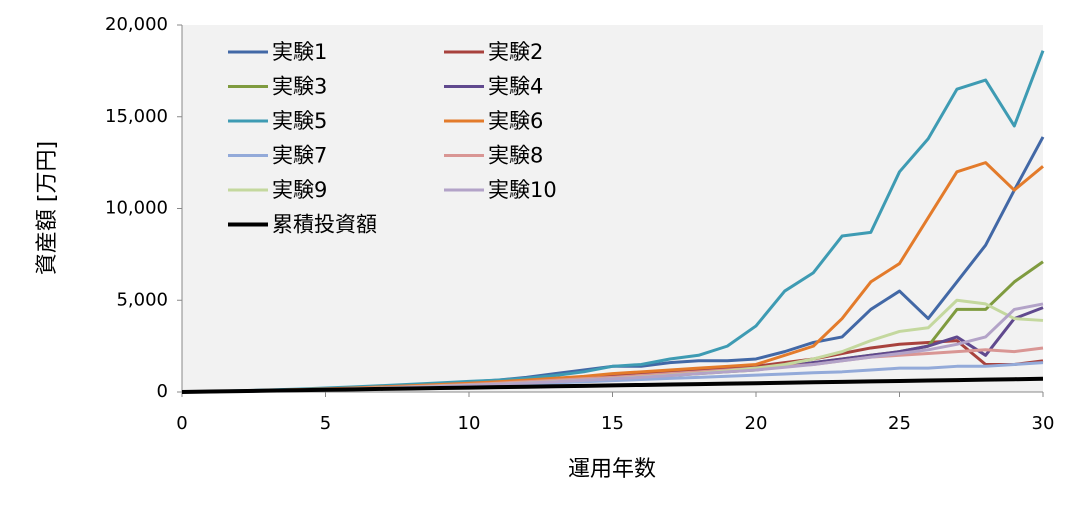 This screenshot has height=518, width=1081. Describe the element at coordinates (136, 24) in the screenshot. I see `y-tick-label: 20,000` at that location.